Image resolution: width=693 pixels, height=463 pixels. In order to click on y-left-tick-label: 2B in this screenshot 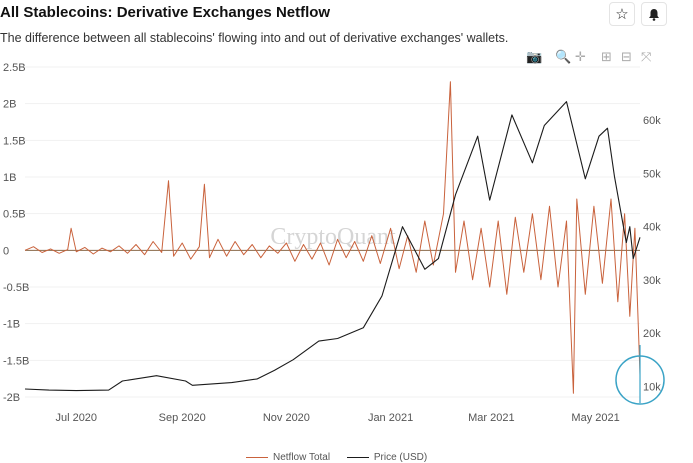, I will do `click(9, 105)`.